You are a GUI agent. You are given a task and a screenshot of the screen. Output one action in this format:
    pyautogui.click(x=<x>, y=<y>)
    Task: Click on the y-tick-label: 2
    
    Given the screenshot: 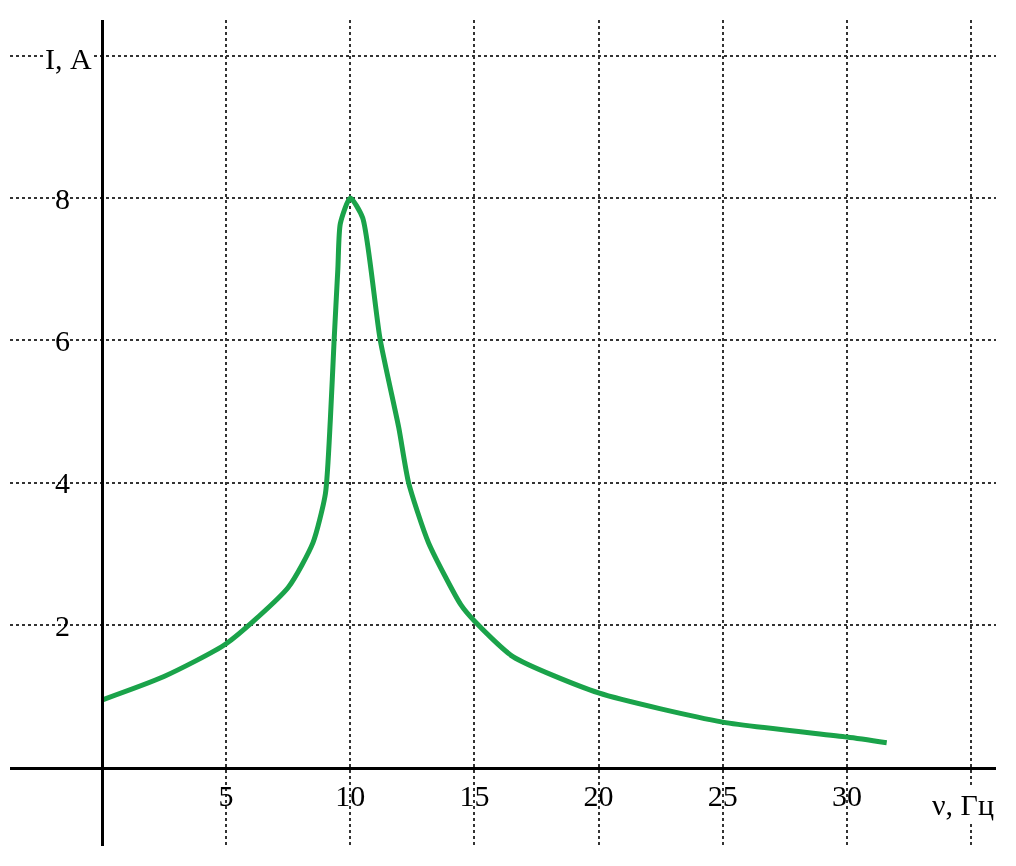 What is the action you would take?
    pyautogui.click(x=62, y=625)
    